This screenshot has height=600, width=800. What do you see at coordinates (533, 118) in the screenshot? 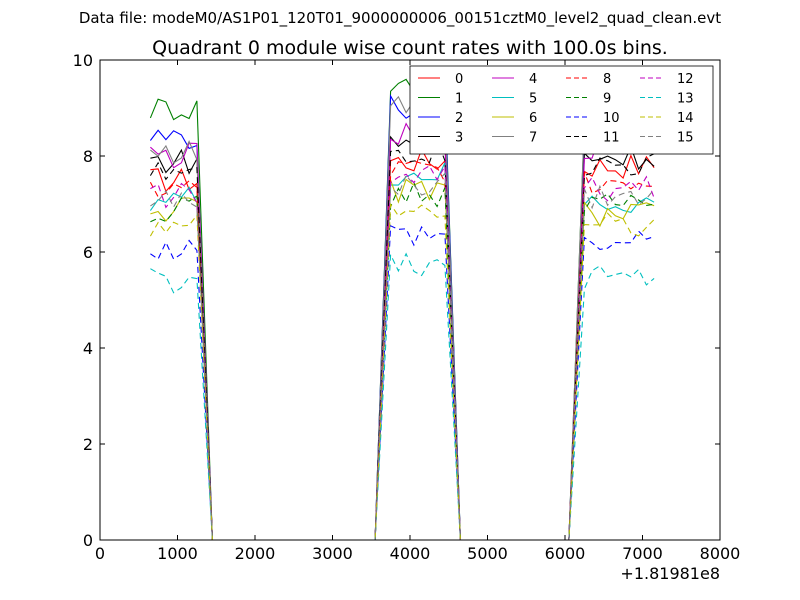
I see `legend-label-6: 6` at bounding box center [533, 118].